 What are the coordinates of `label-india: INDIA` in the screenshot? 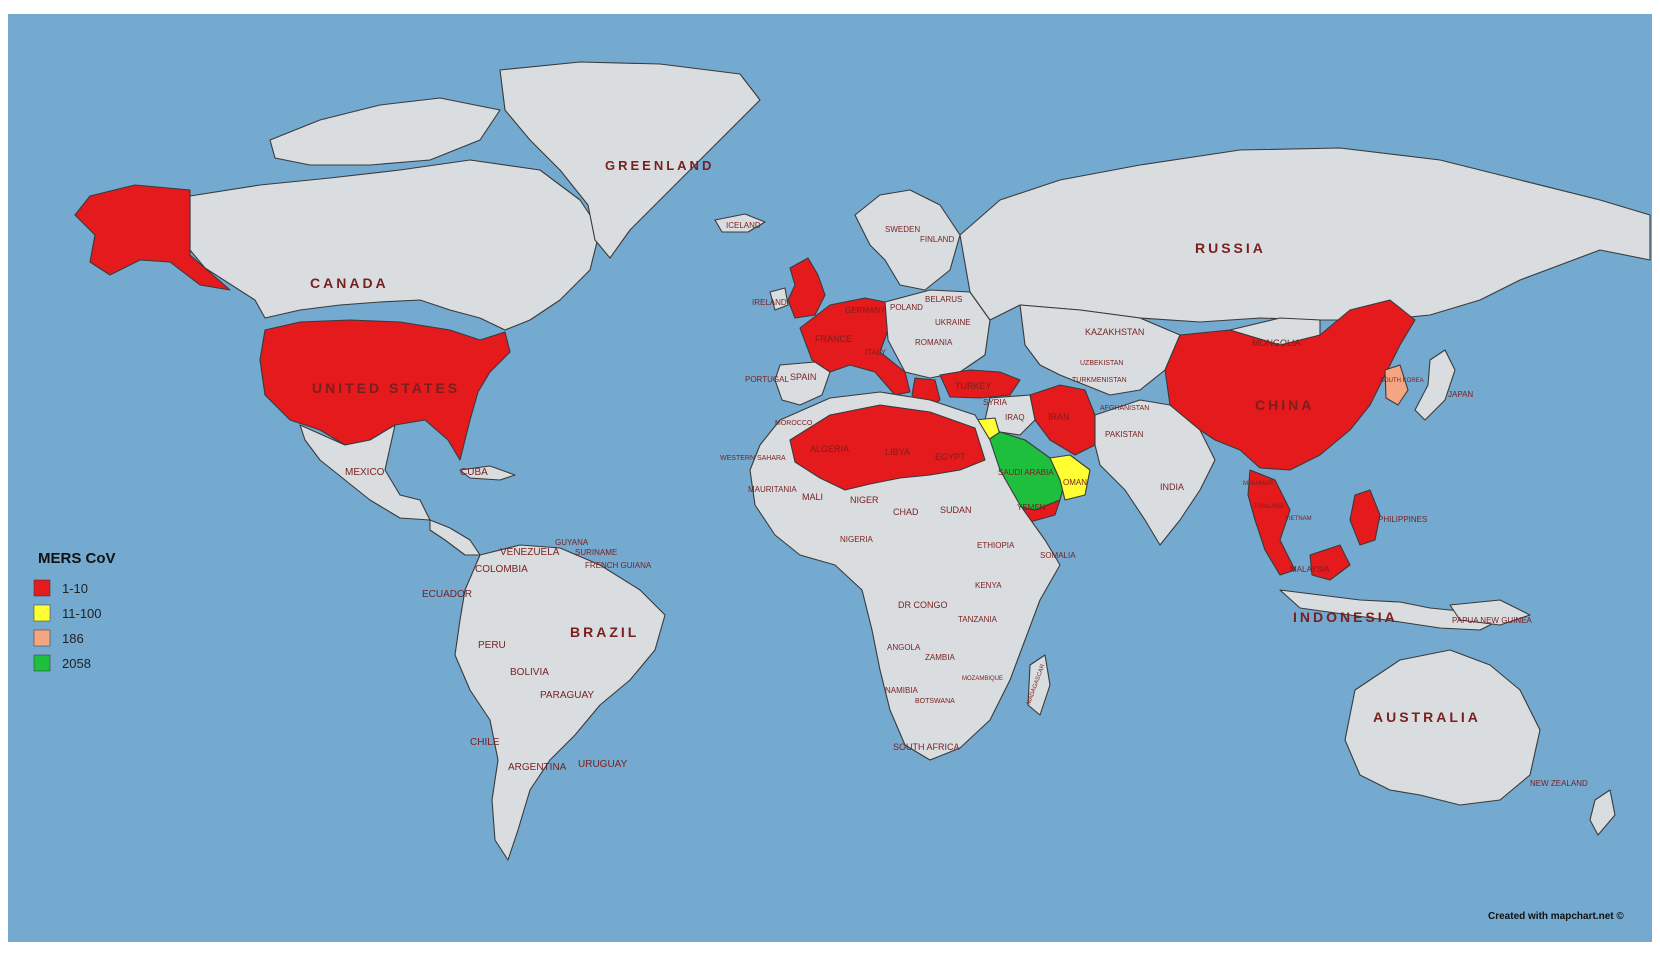 It's located at (1172, 487).